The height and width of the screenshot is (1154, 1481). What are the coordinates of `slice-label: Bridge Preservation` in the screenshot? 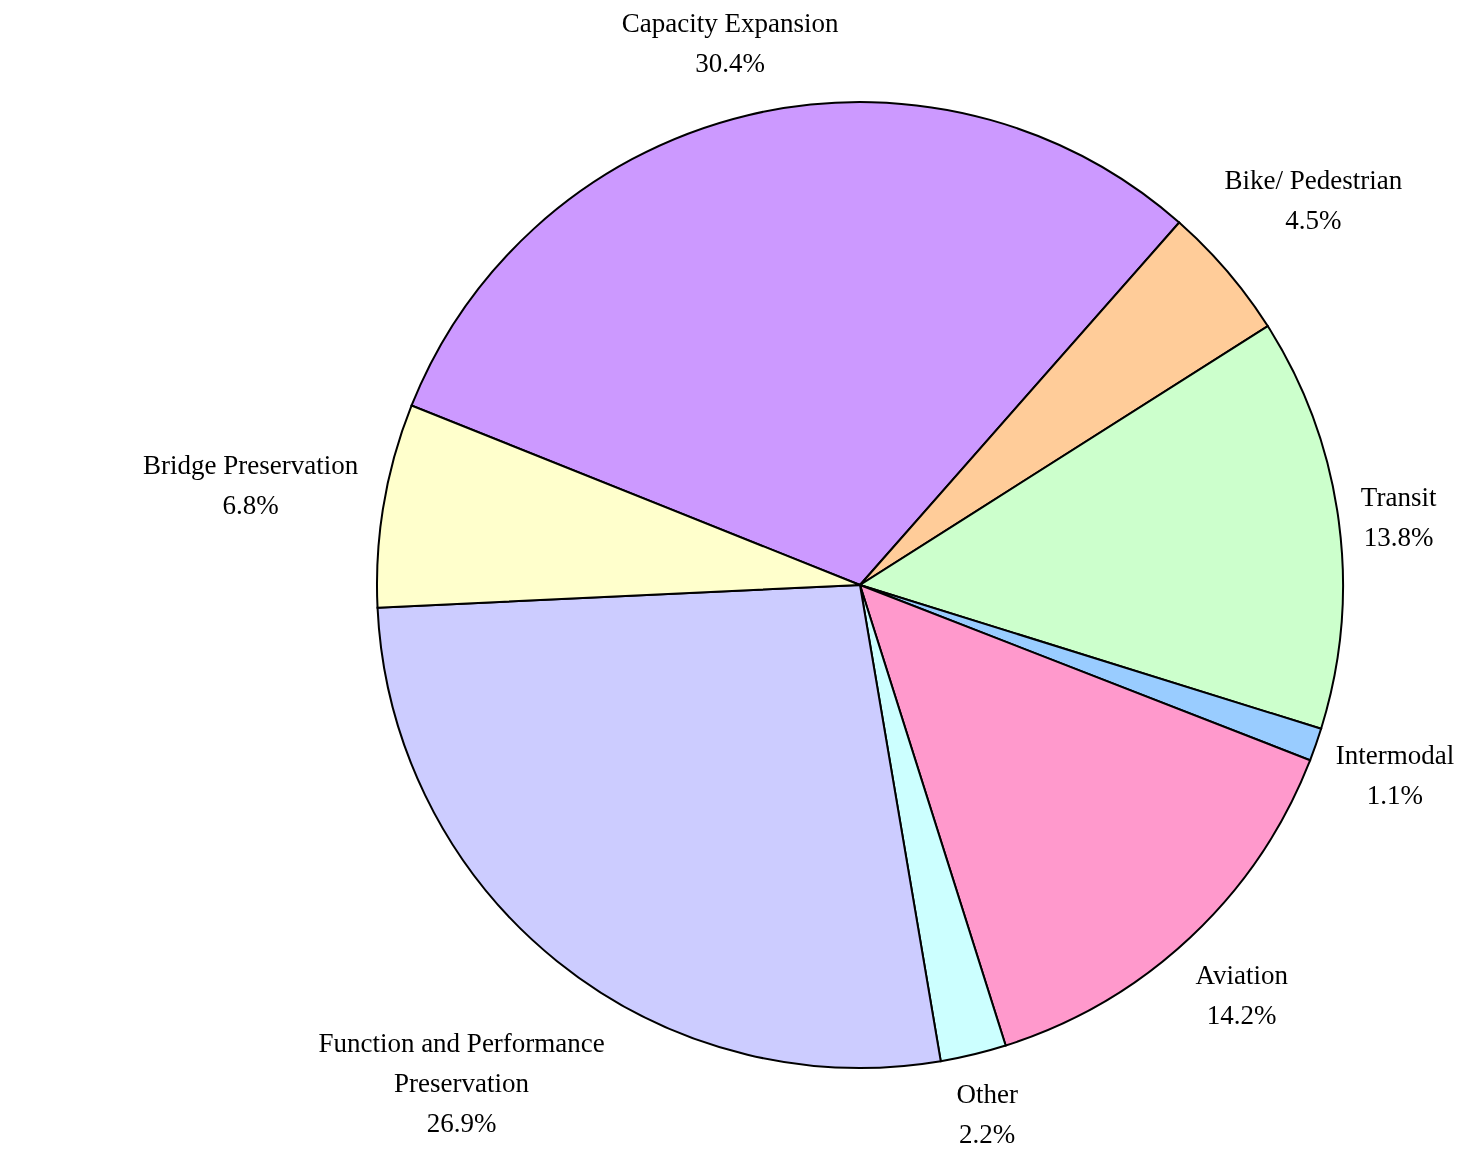 It's located at (250, 465).